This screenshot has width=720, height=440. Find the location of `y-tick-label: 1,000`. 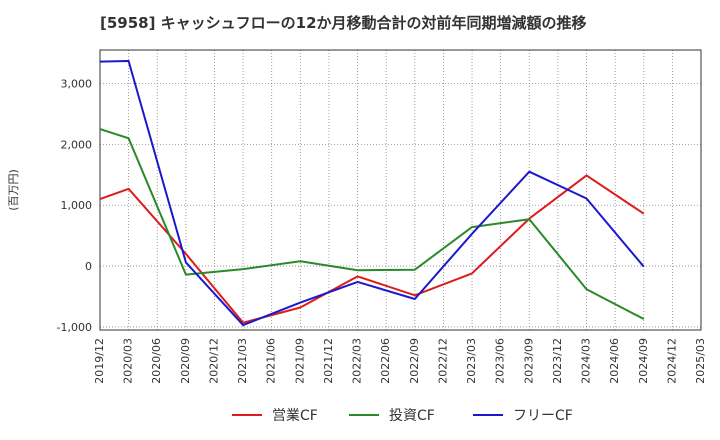

y-tick-label: 1,000 is located at coordinates (77, 205).